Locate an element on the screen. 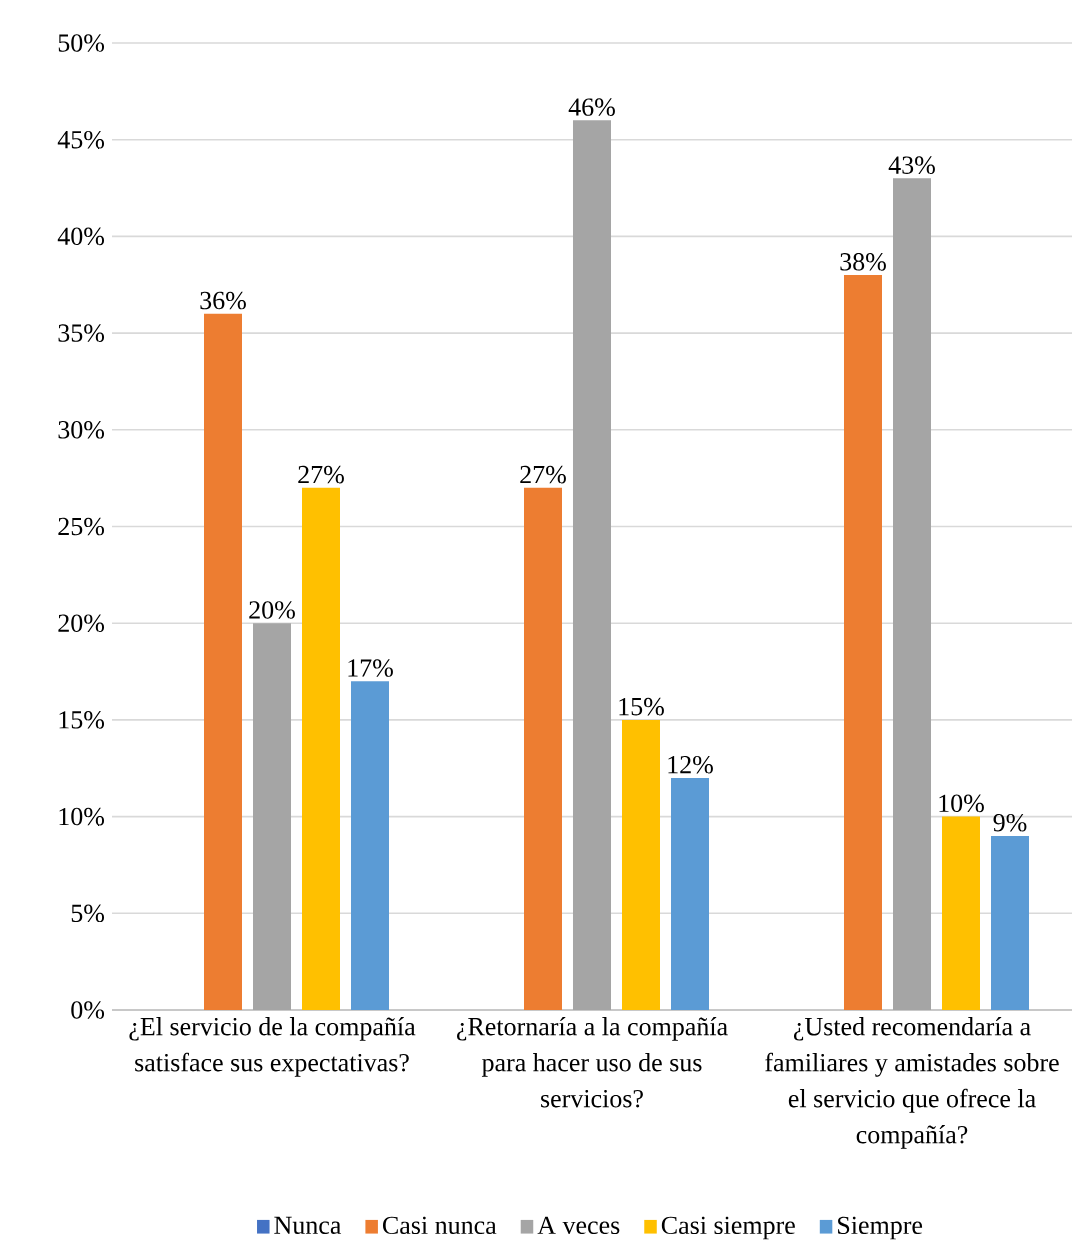 This screenshot has width=1090, height=1252. y-tick-label: 0% is located at coordinates (88, 1010).